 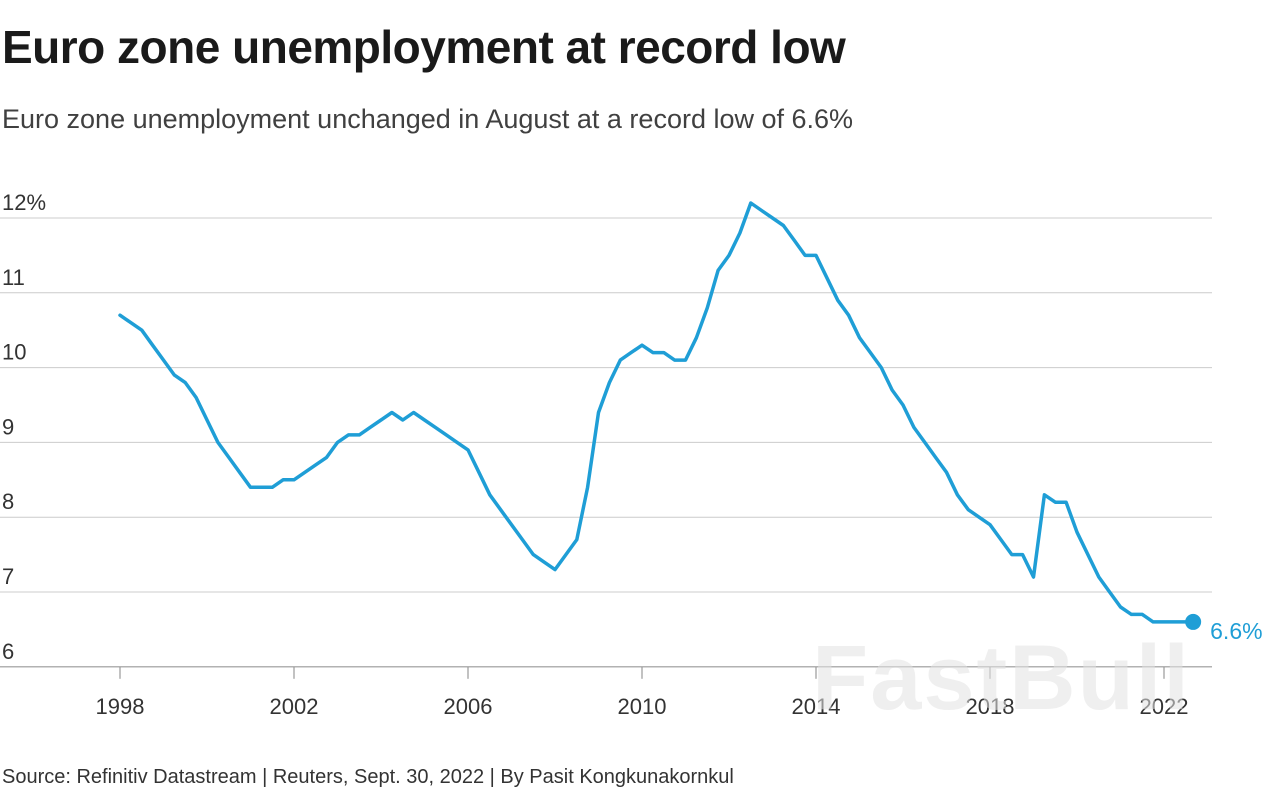 I want to click on watermark-logo: FastBull, so click(x=1001, y=678).